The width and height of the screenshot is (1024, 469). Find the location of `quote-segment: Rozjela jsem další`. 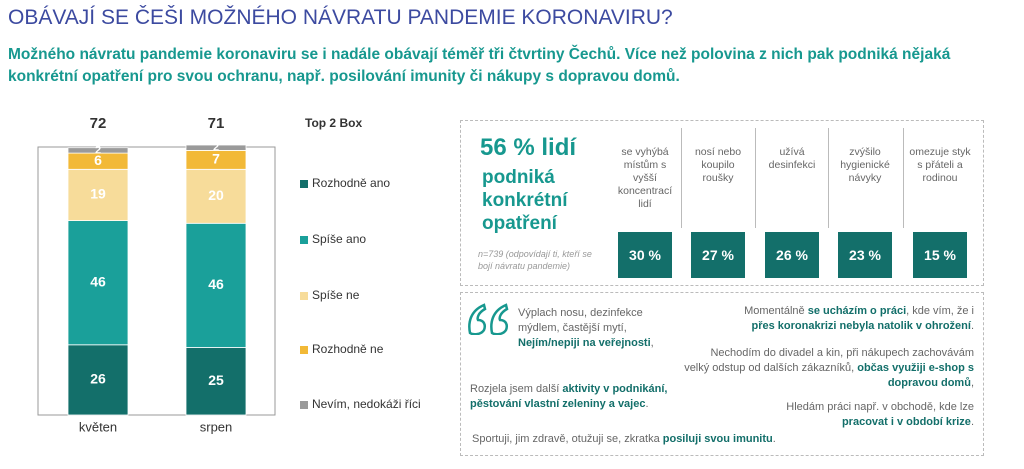

quote-segment: Rozjela jsem další is located at coordinates (516, 389).